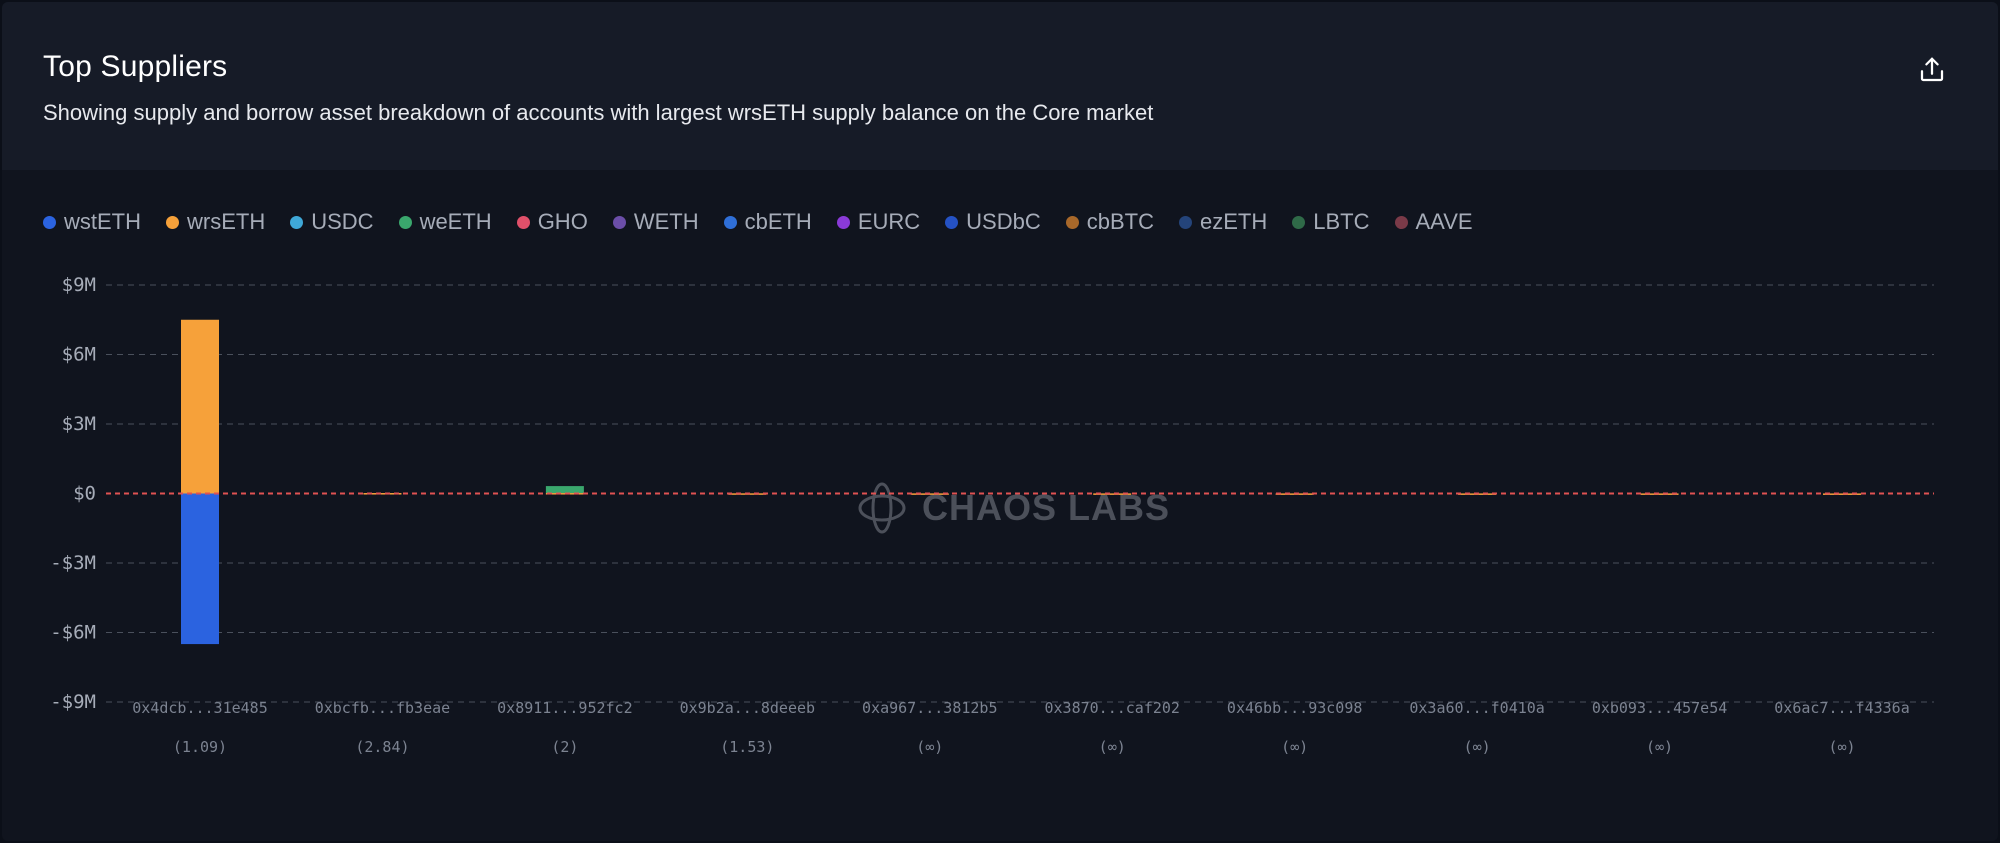 The width and height of the screenshot is (2000, 843). I want to click on legend-item-eurc: EURC, so click(878, 222).